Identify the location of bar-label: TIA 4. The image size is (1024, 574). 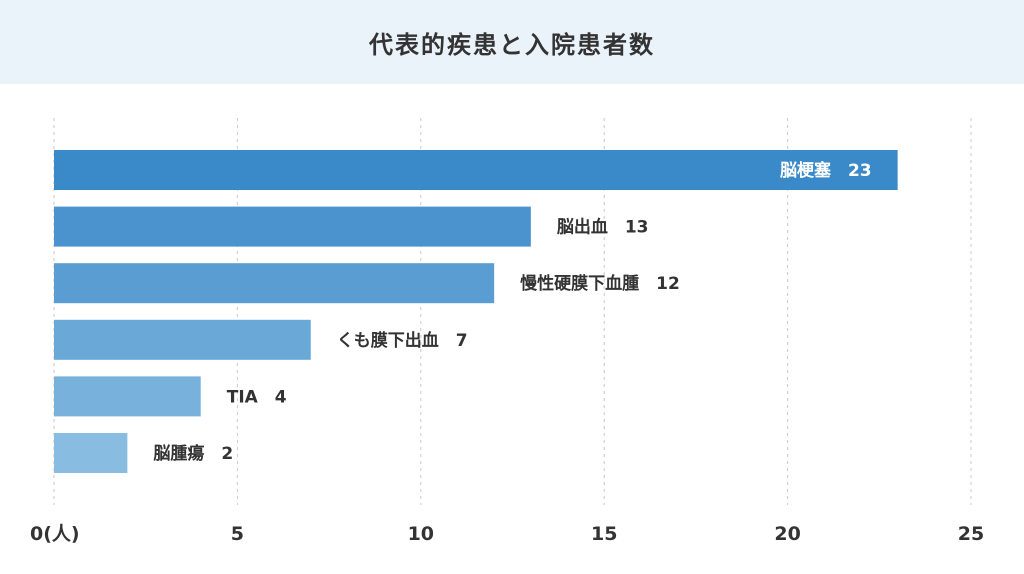
(257, 397).